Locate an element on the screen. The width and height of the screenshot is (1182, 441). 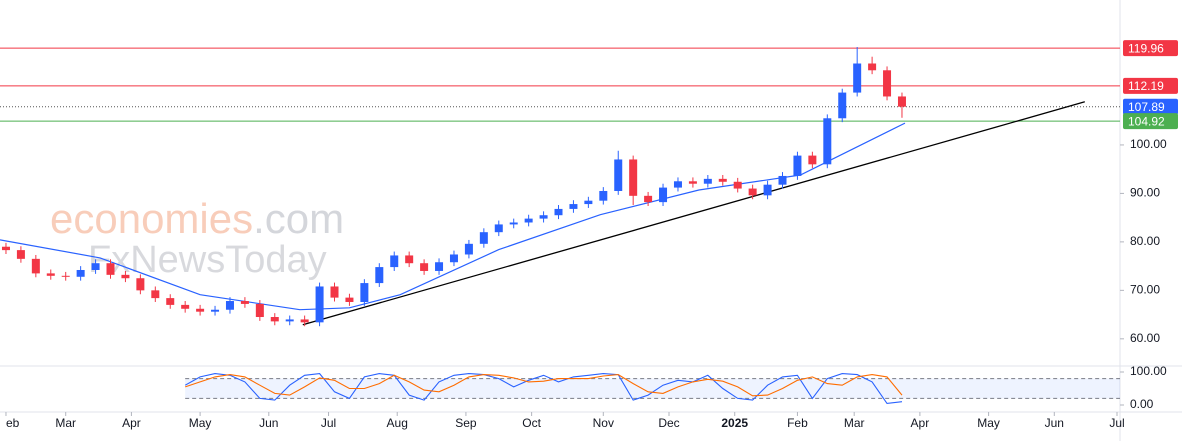
stoch-tick-label: 100.00 is located at coordinates (1148, 371).